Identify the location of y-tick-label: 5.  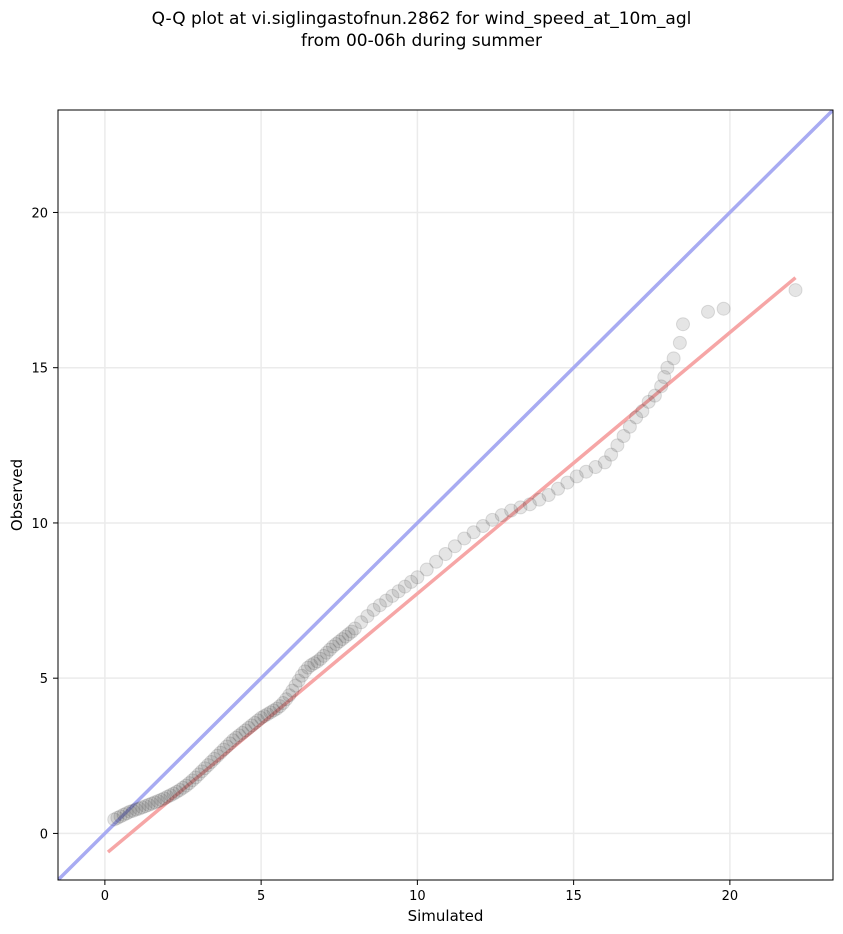
(44, 679).